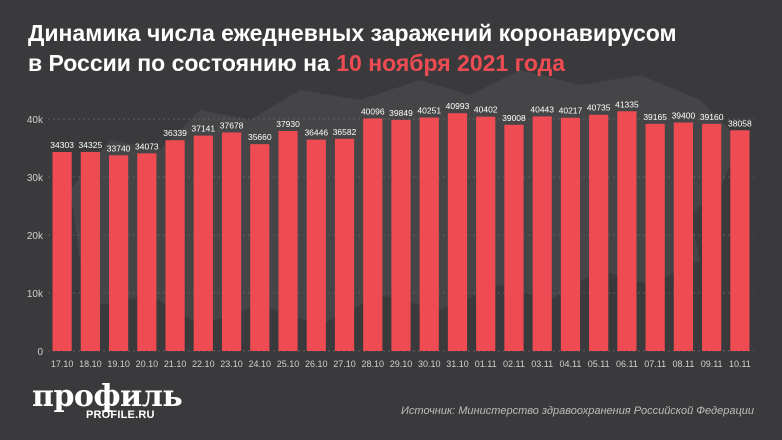 This screenshot has height=440, width=782. Describe the element at coordinates (203, 129) in the screenshot. I see `data-label: 37141` at that location.